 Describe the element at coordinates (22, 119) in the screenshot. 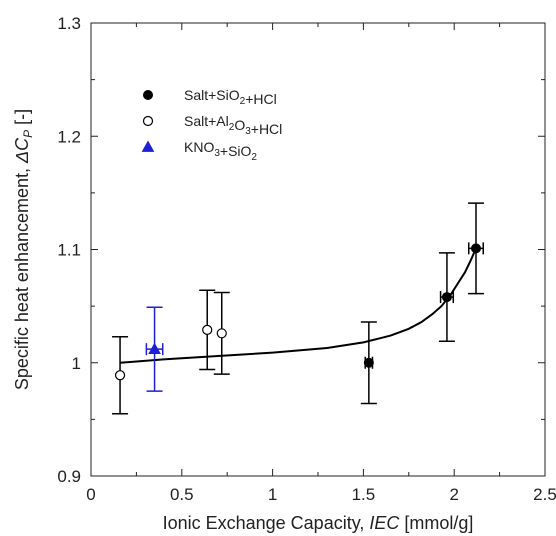

I see `y-axis-title-unit: [-]` at that location.